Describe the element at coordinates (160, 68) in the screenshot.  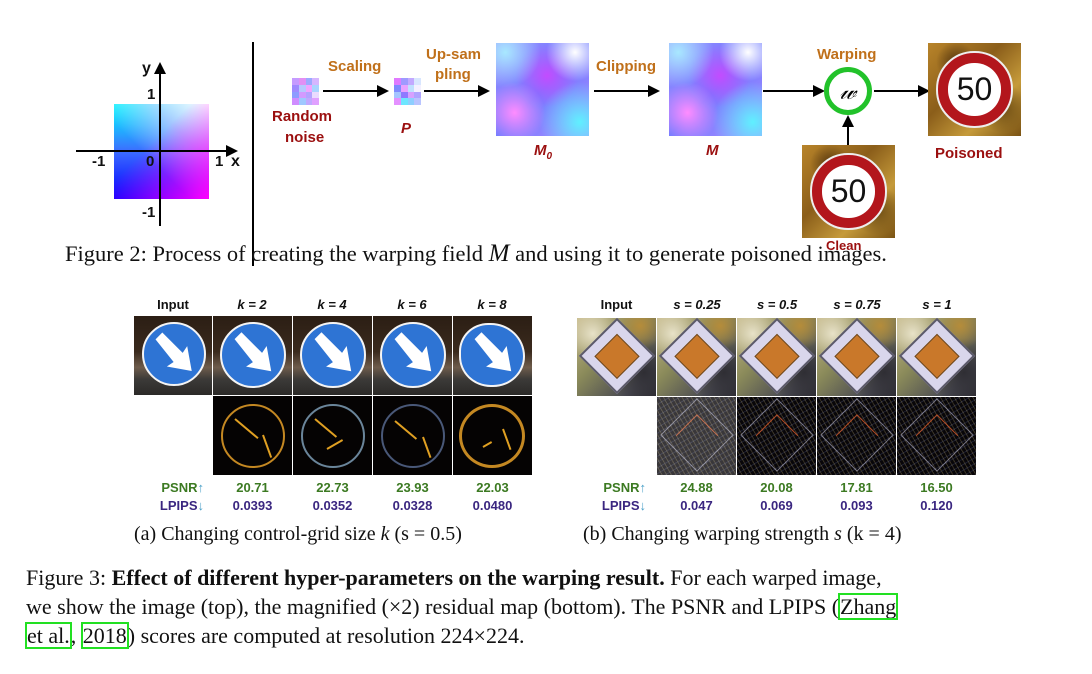
I see `y-axis-arrowhead-icon` at that location.